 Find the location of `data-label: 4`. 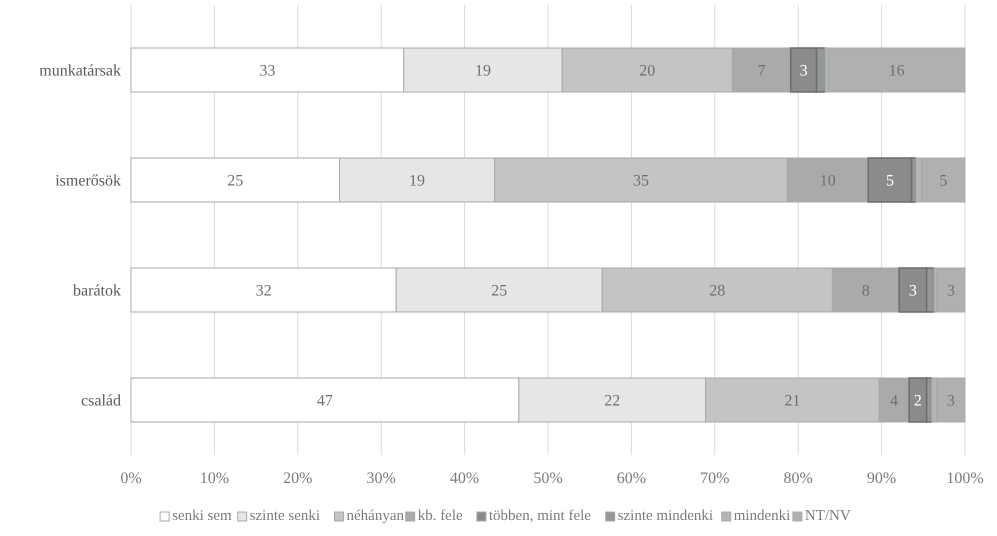

data-label: 4 is located at coordinates (894, 401).